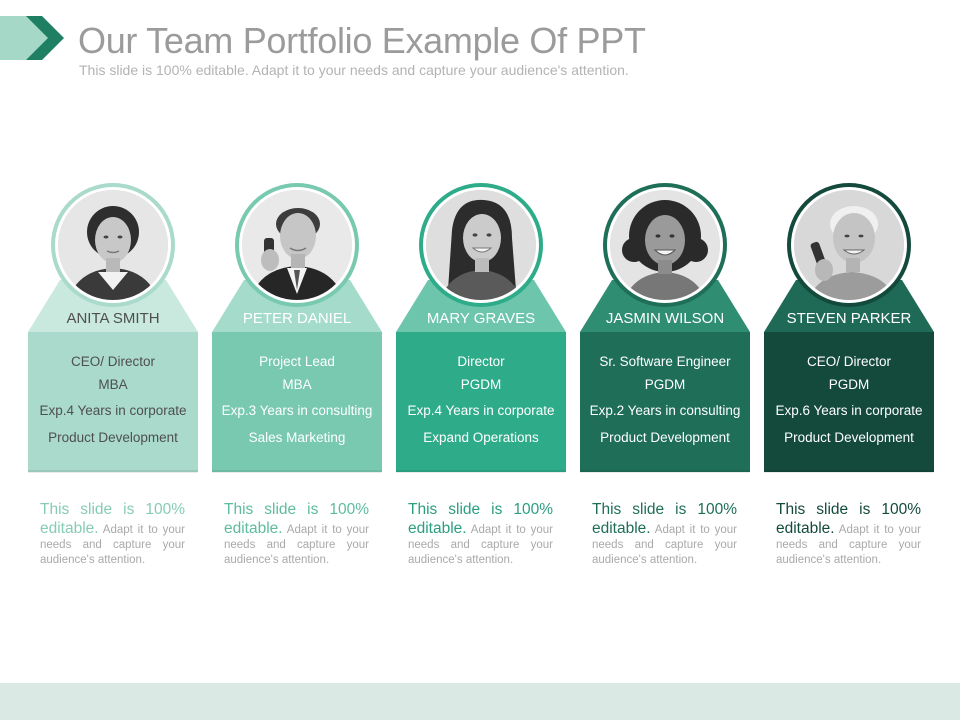 The image size is (960, 720). I want to click on member-role: Director, so click(481, 361).